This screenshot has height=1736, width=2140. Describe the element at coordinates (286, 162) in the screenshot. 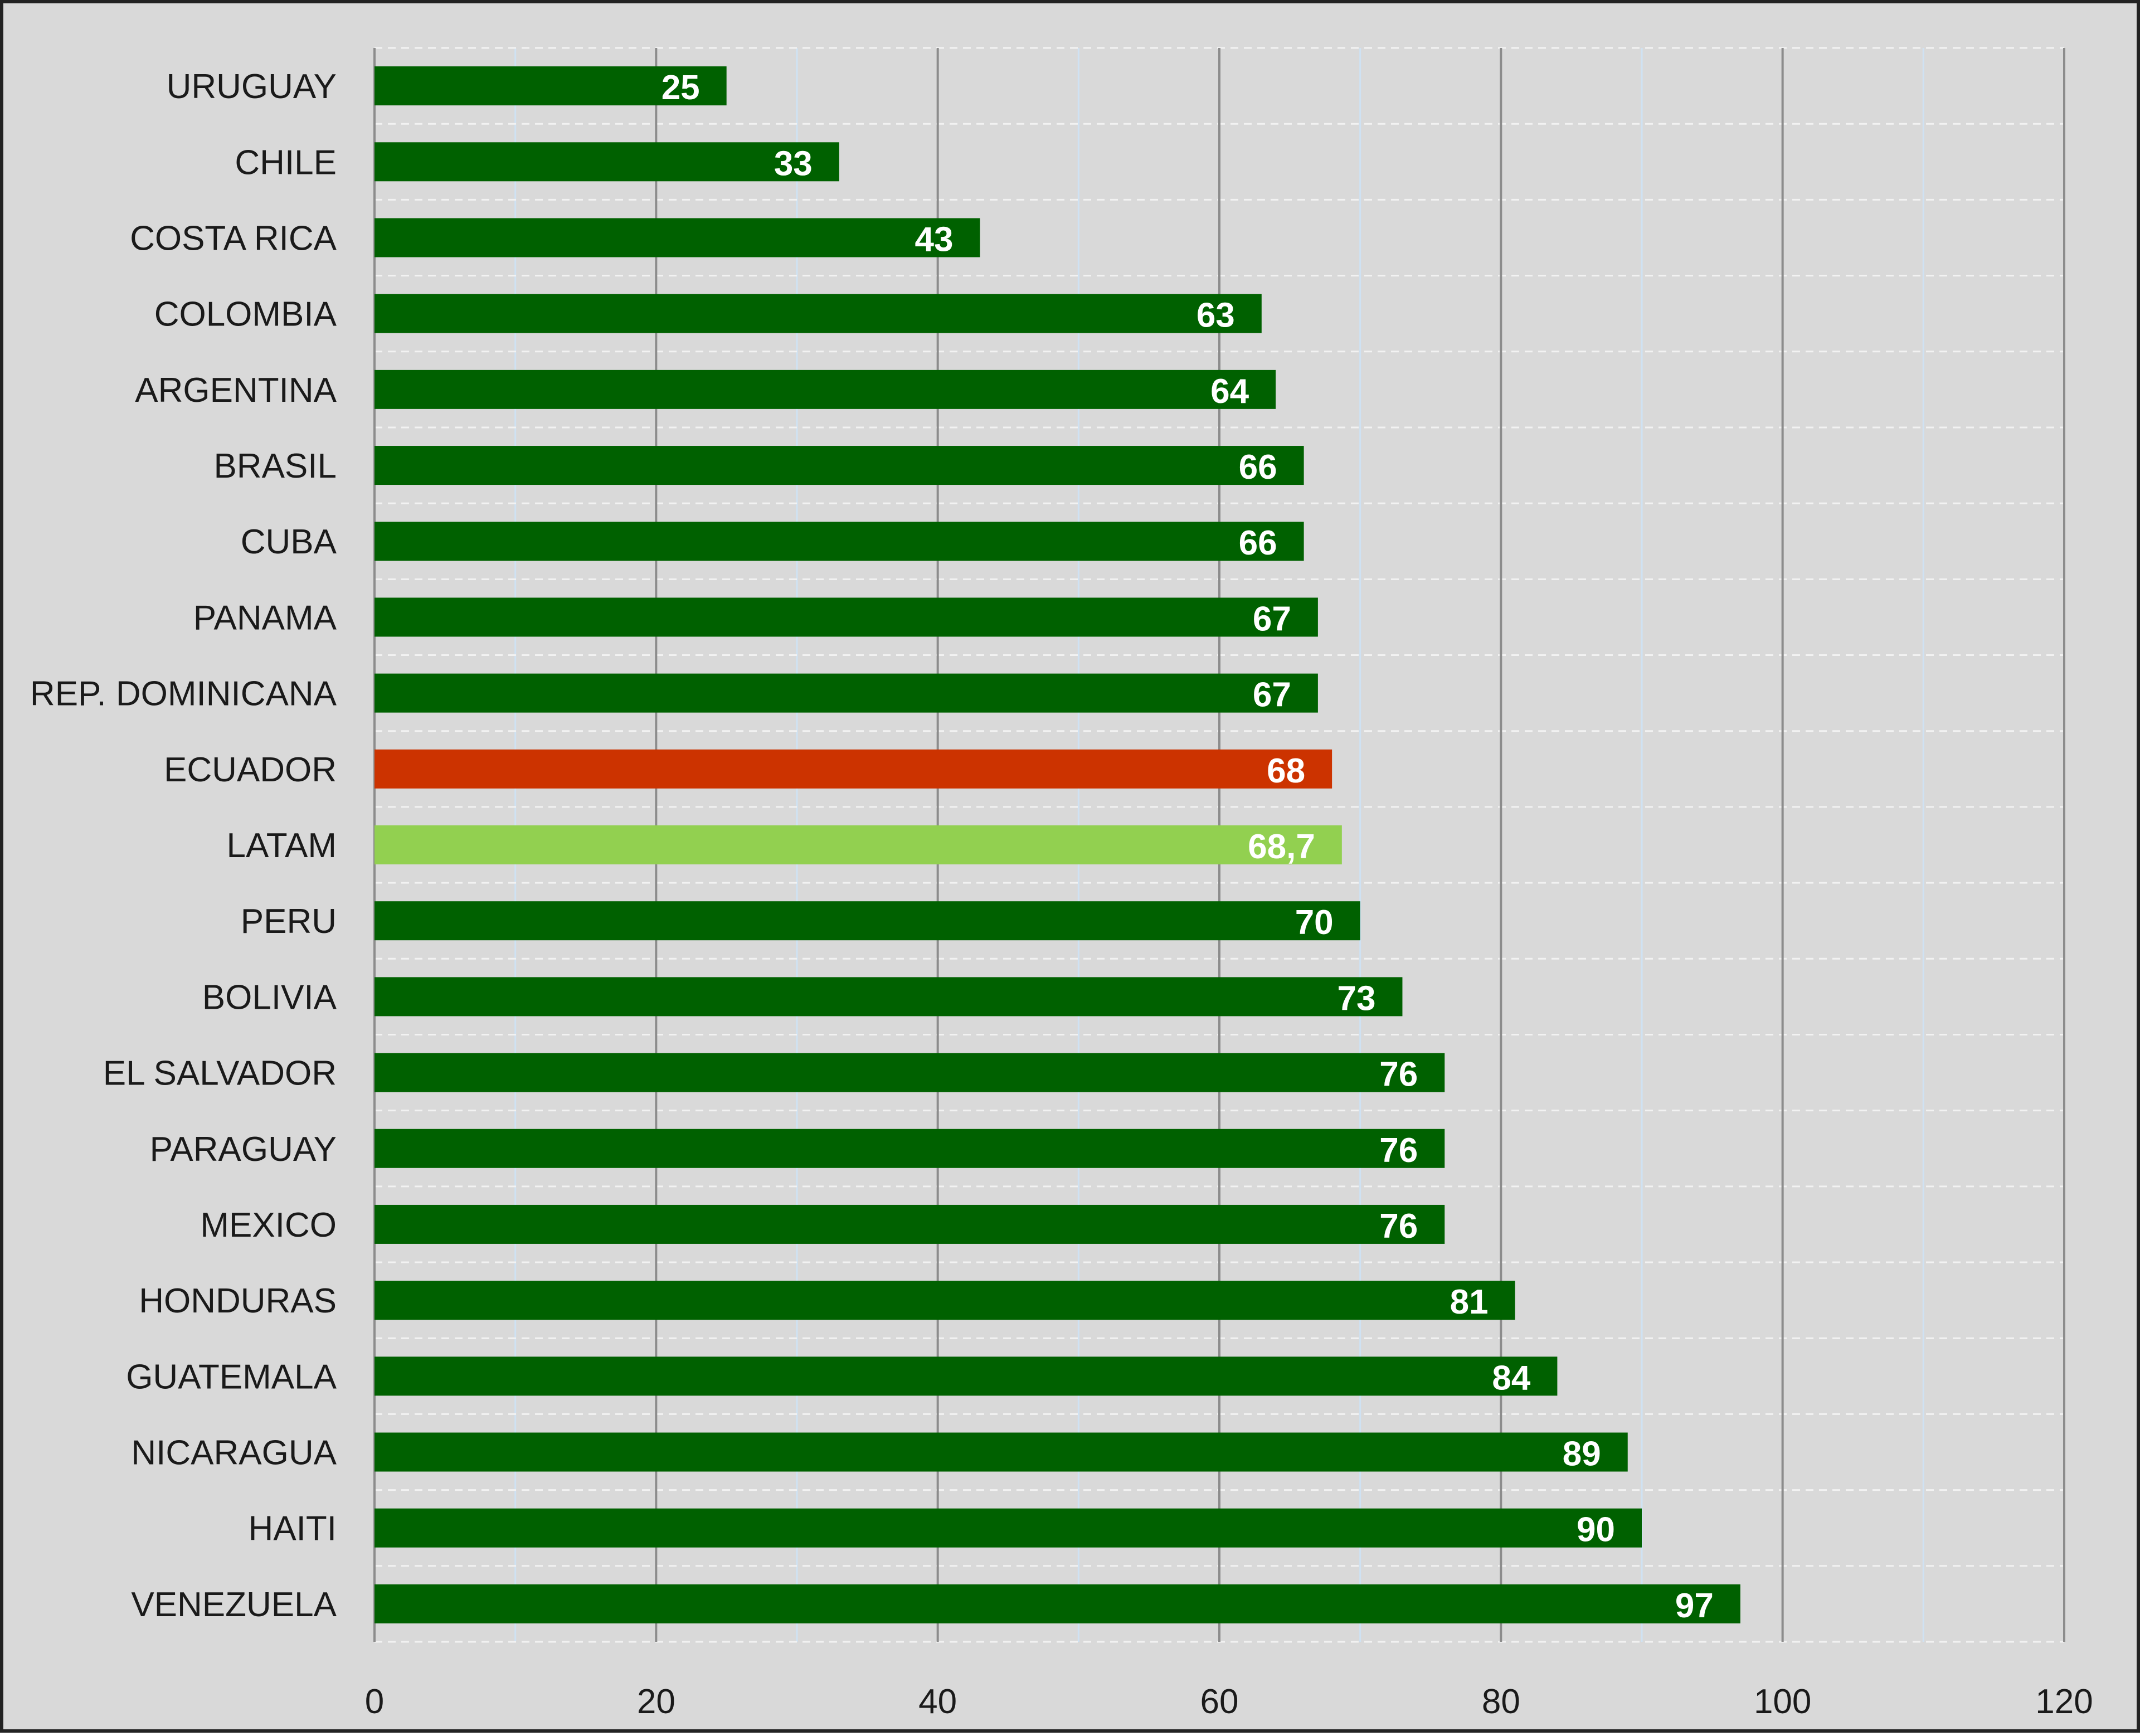

I see `category-label: CHILE` at that location.